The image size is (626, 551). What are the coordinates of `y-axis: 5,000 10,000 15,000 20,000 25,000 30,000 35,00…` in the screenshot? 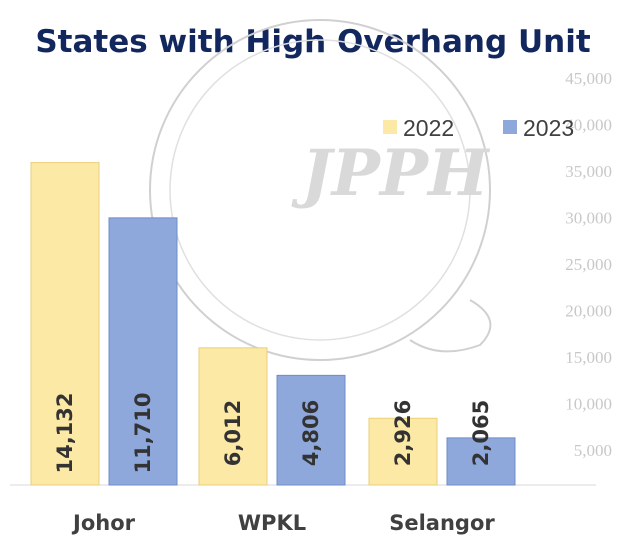 It's located at (588, 264).